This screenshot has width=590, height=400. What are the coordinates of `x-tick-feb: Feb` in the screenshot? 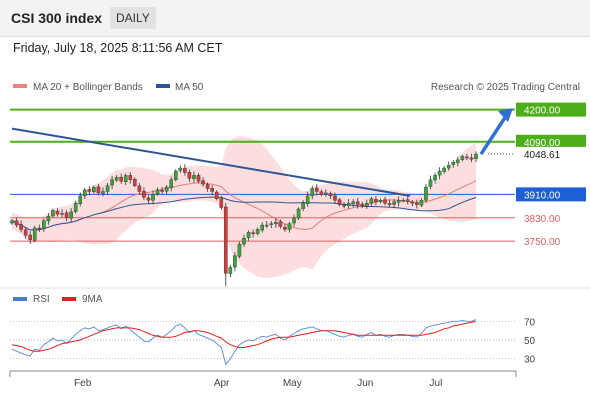 It's located at (83, 383).